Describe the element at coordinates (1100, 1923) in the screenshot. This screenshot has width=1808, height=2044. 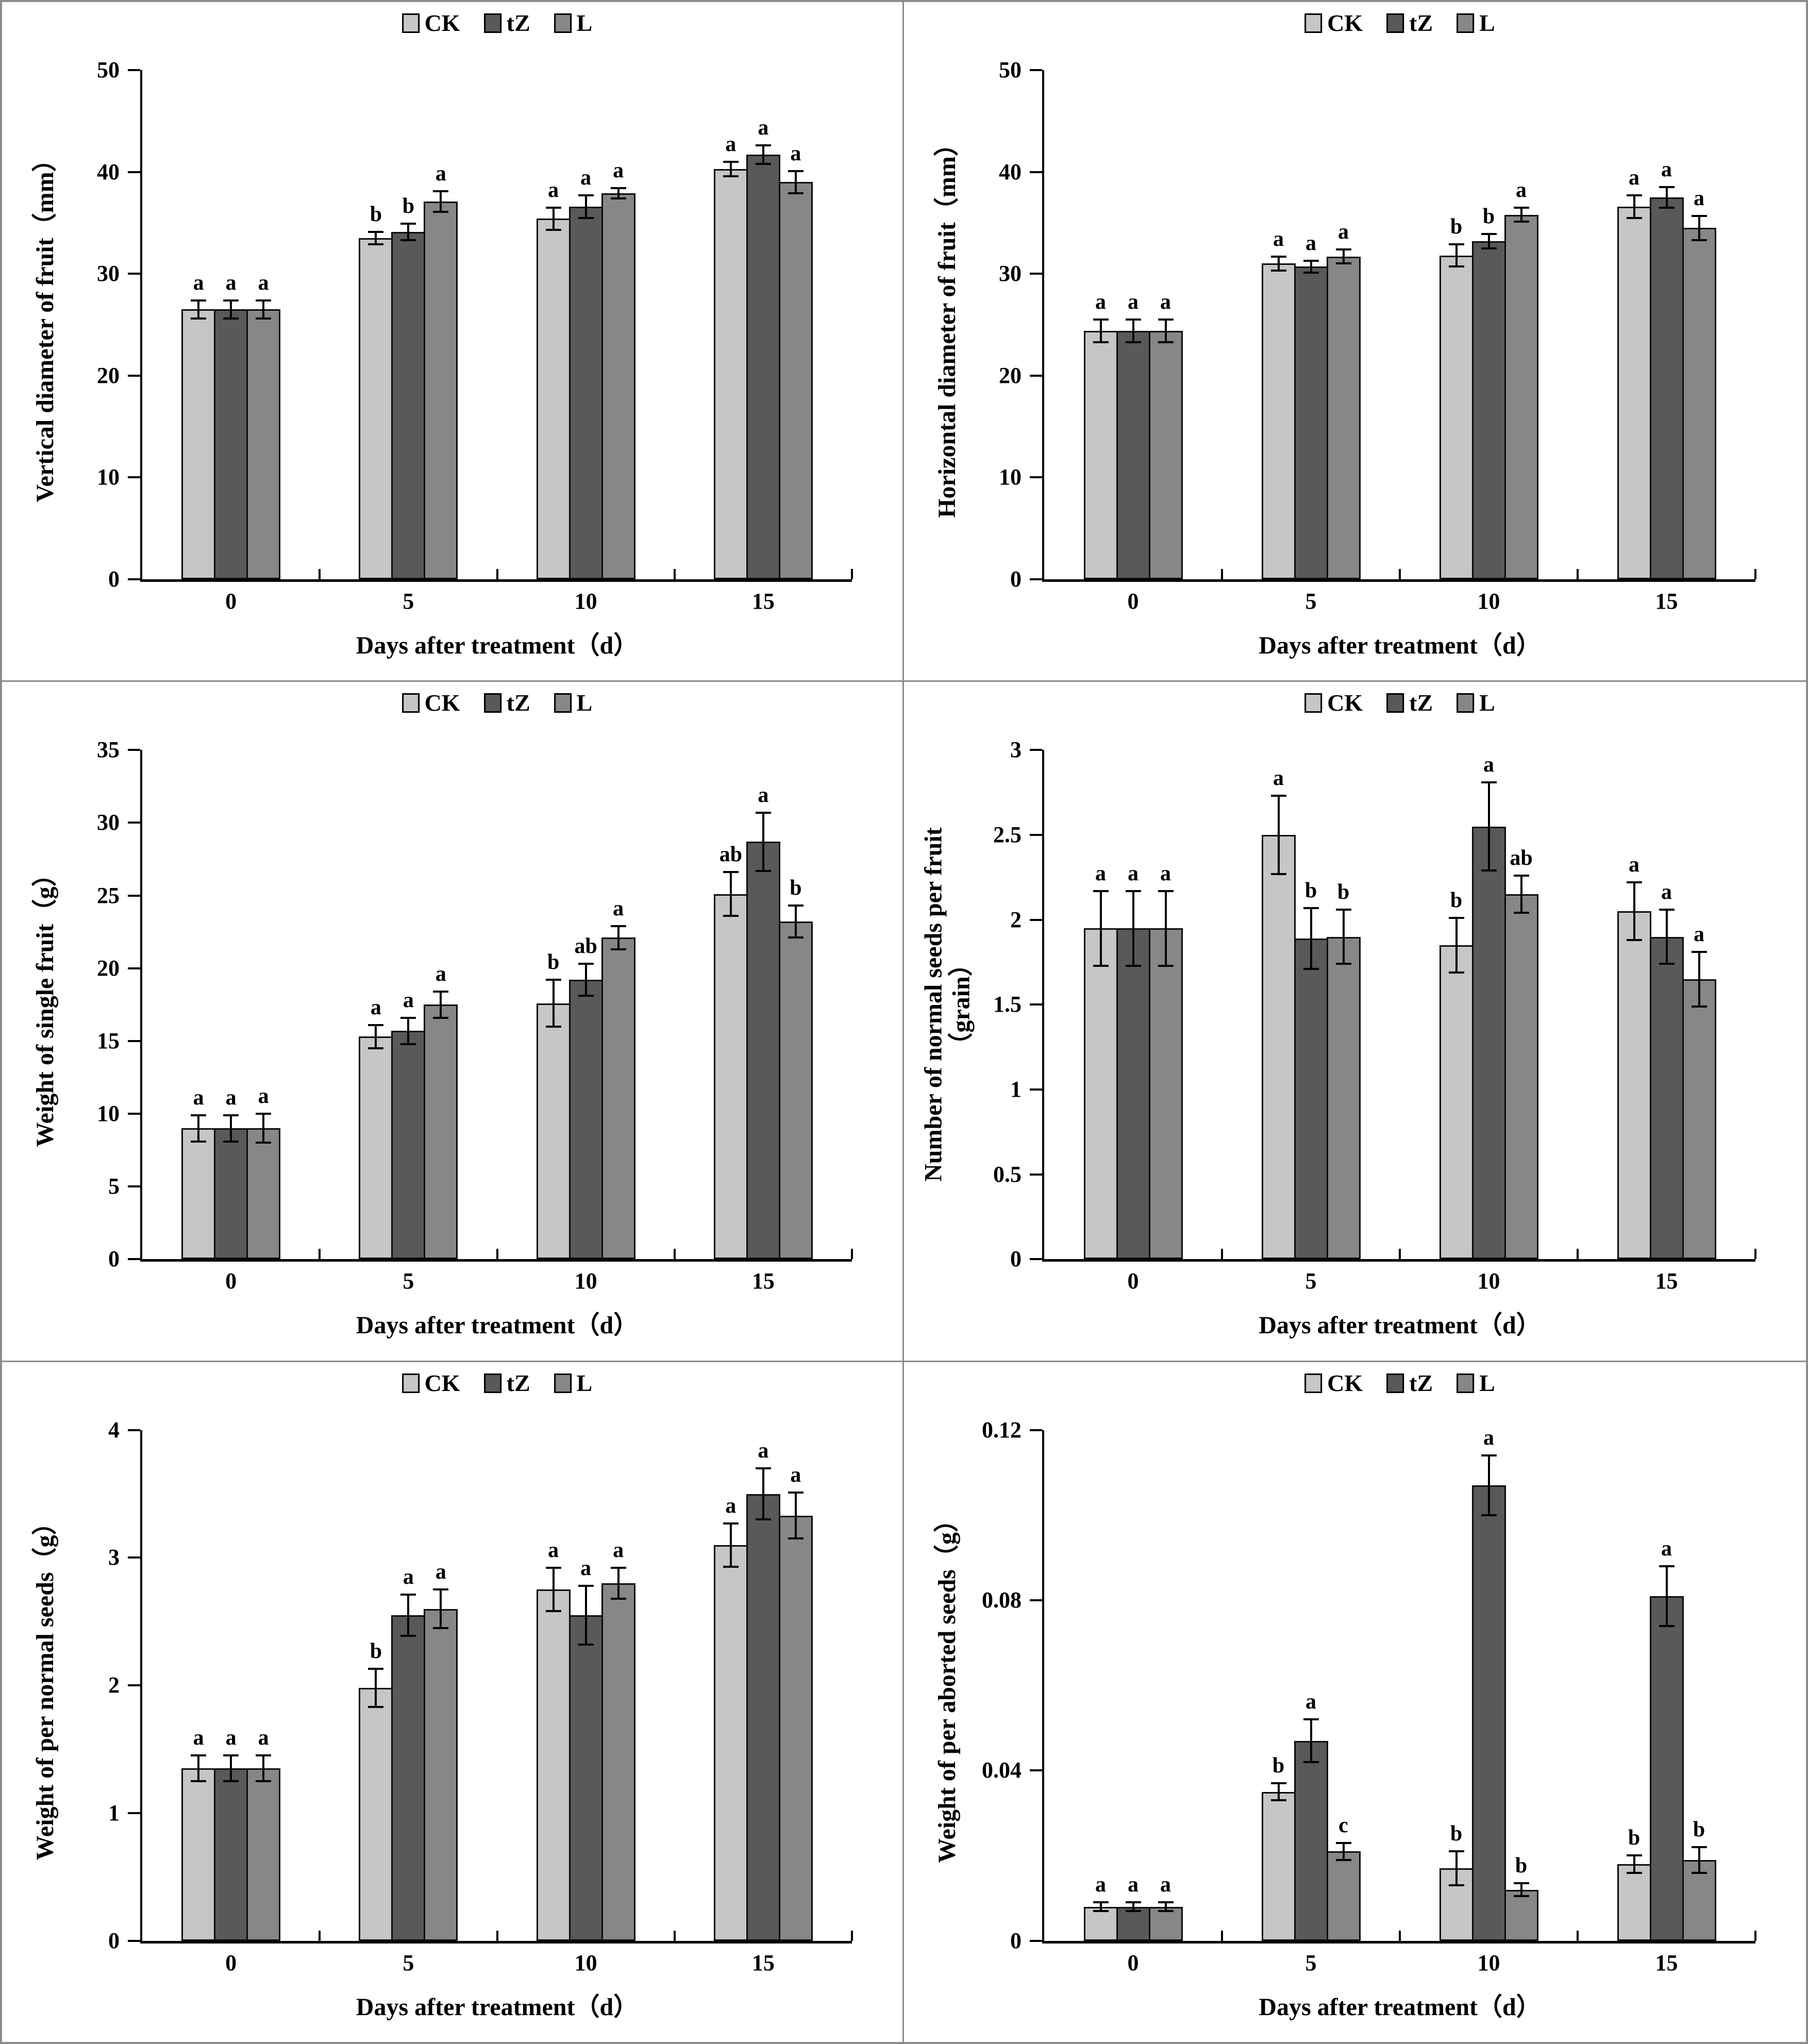
I see `bar-CK-day0` at that location.